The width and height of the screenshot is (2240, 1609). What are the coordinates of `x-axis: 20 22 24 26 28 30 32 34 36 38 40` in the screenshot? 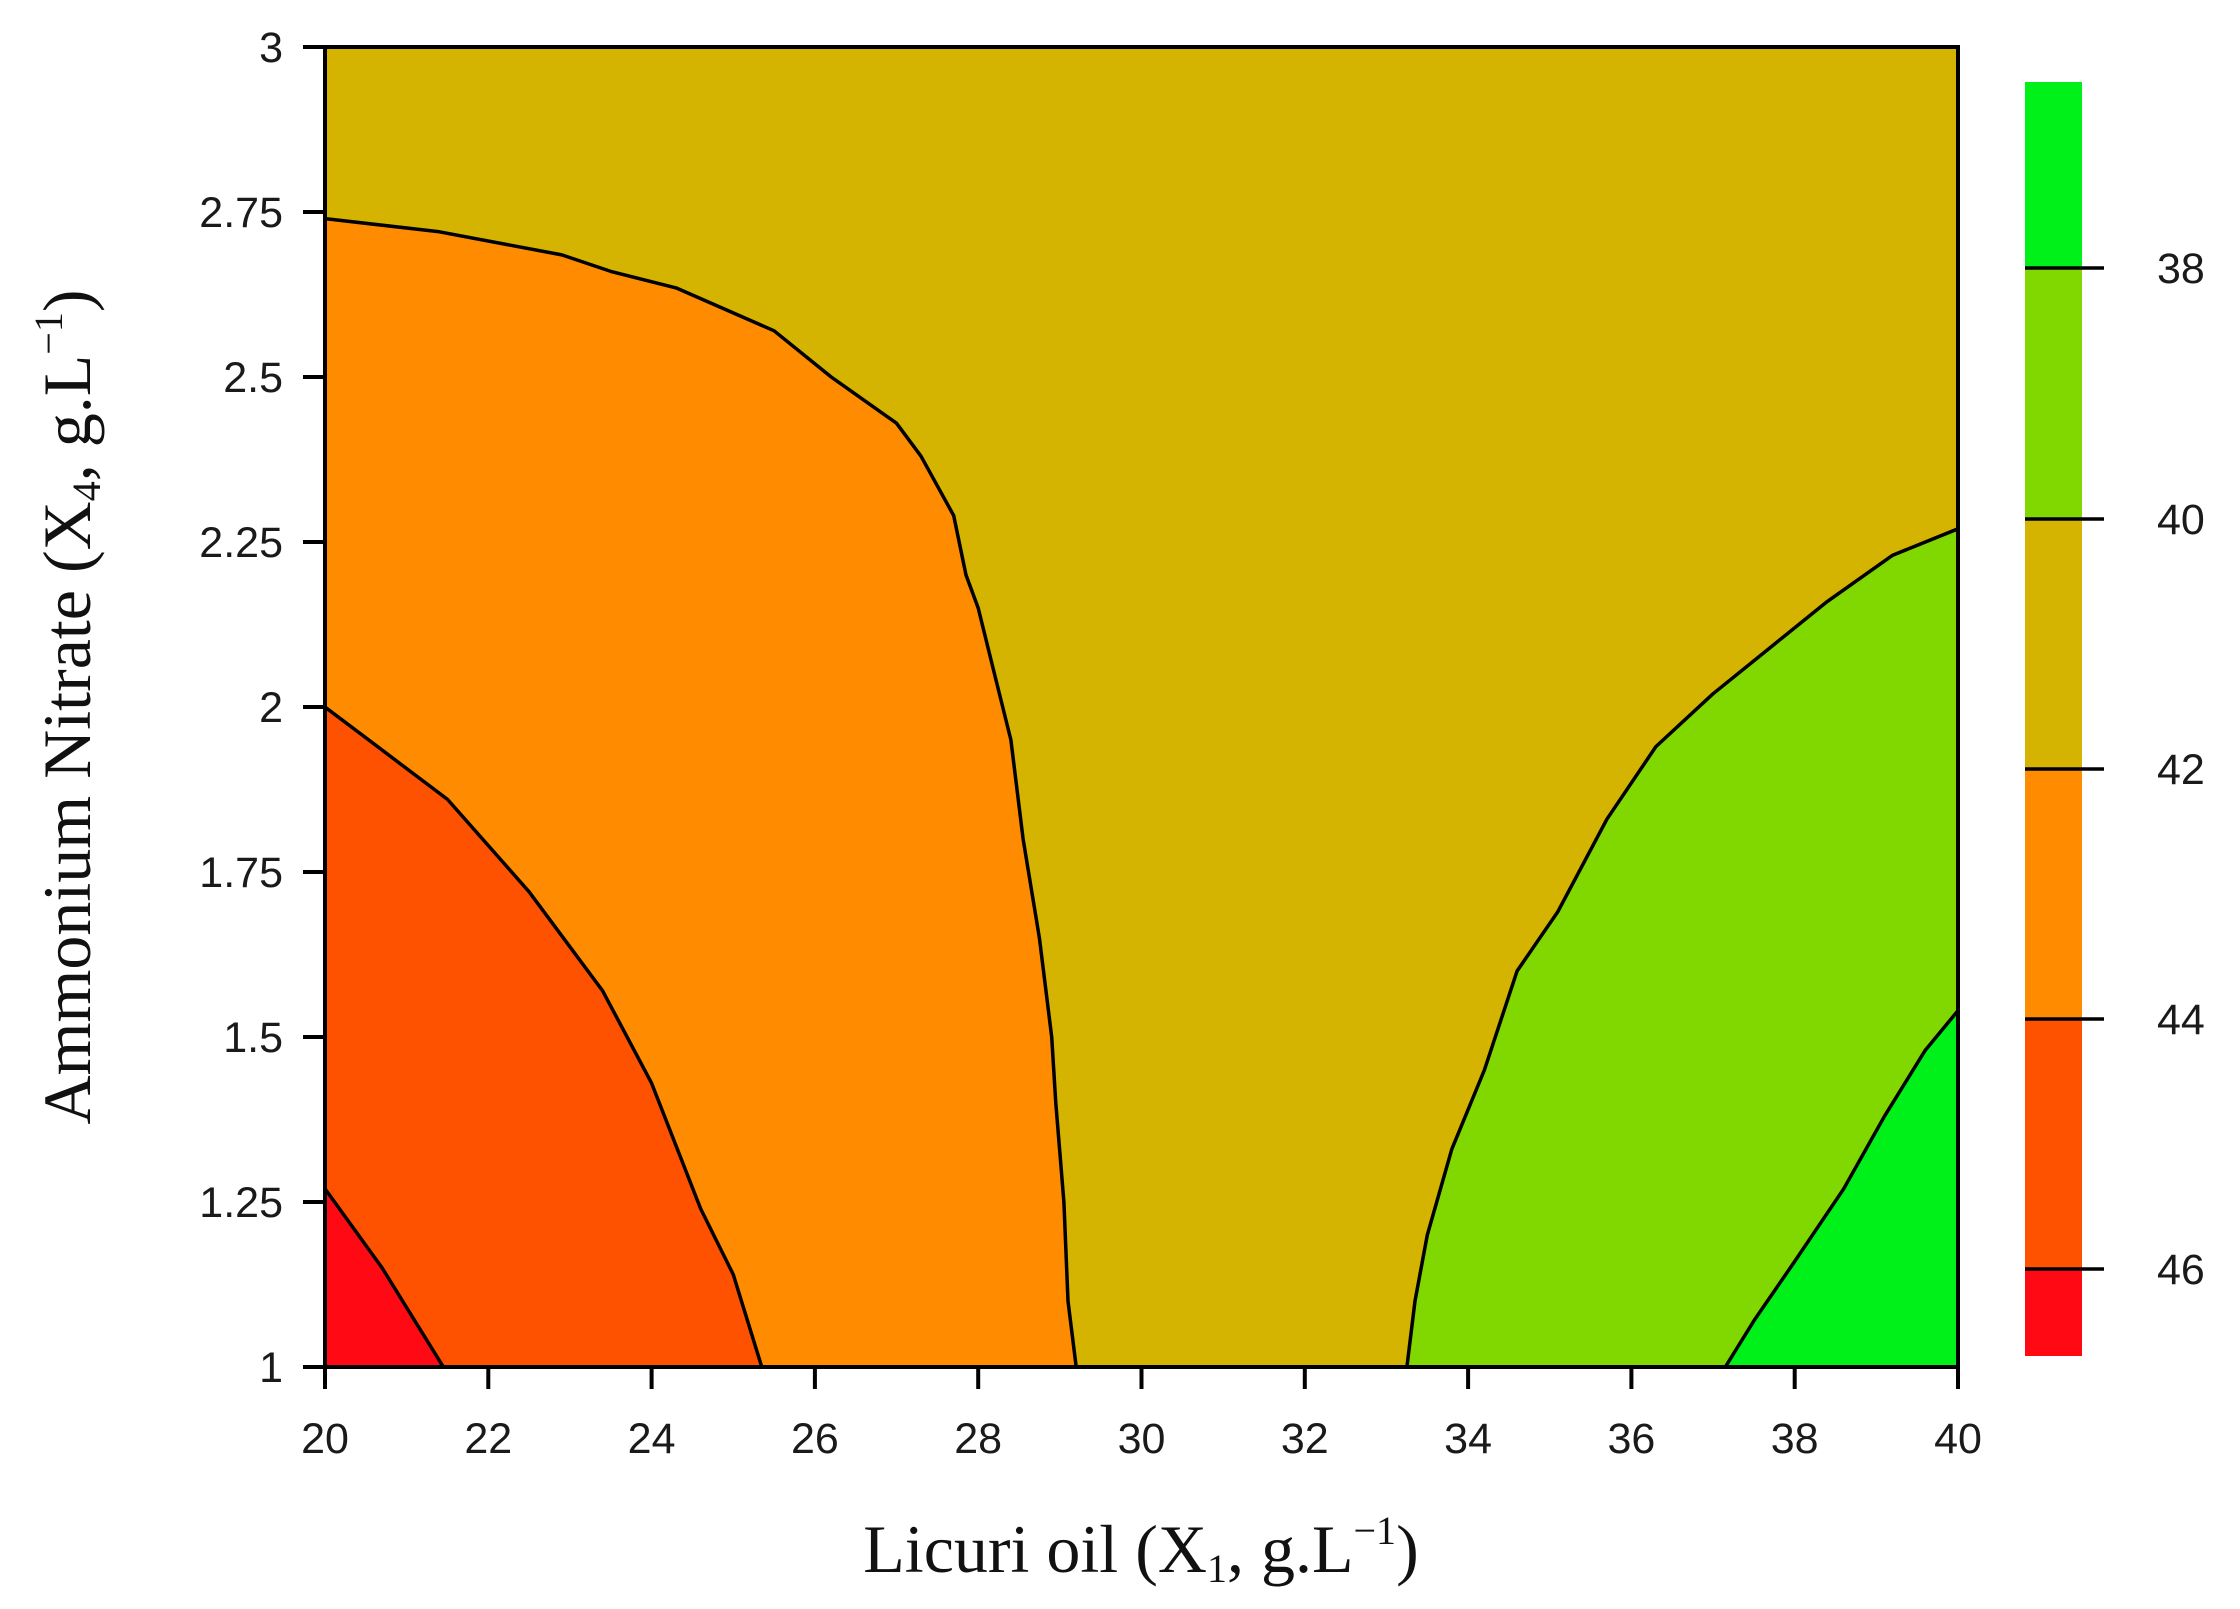 It's located at (1141, 1415).